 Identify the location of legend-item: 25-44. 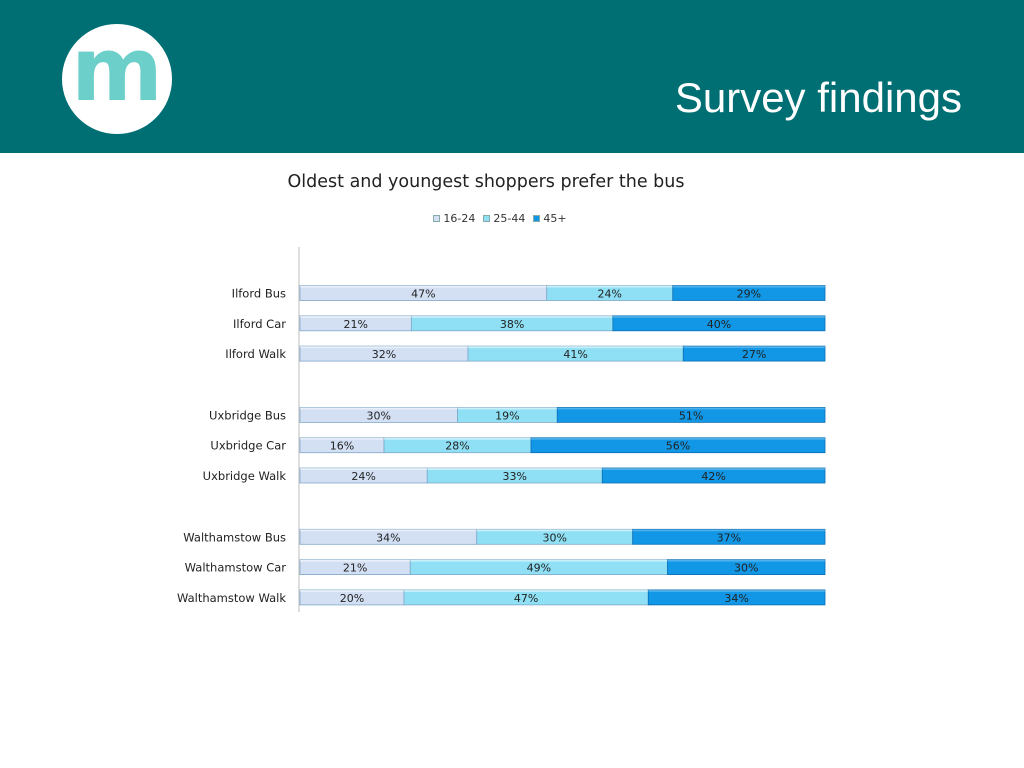
(504, 218).